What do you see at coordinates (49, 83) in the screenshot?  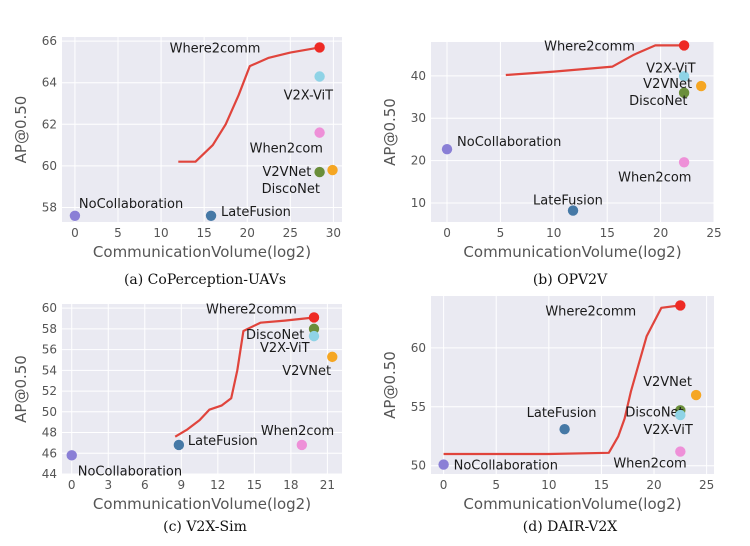 I see `y-tick-label: 64` at bounding box center [49, 83].